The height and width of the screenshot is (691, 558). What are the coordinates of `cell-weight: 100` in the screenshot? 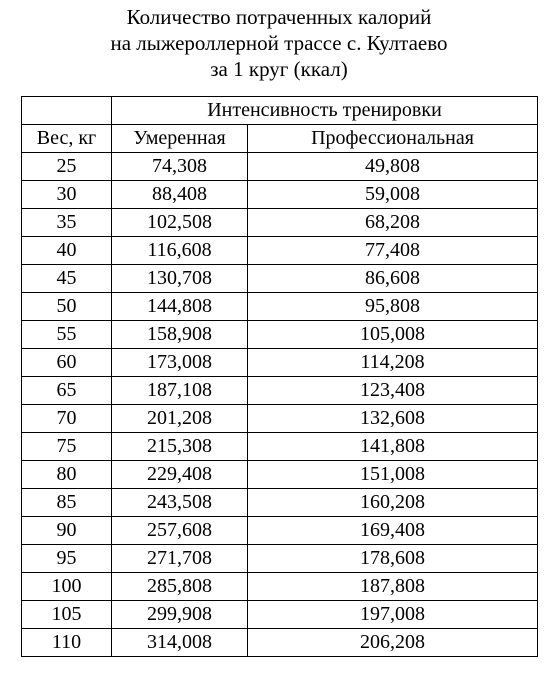 It's located at (66, 586).